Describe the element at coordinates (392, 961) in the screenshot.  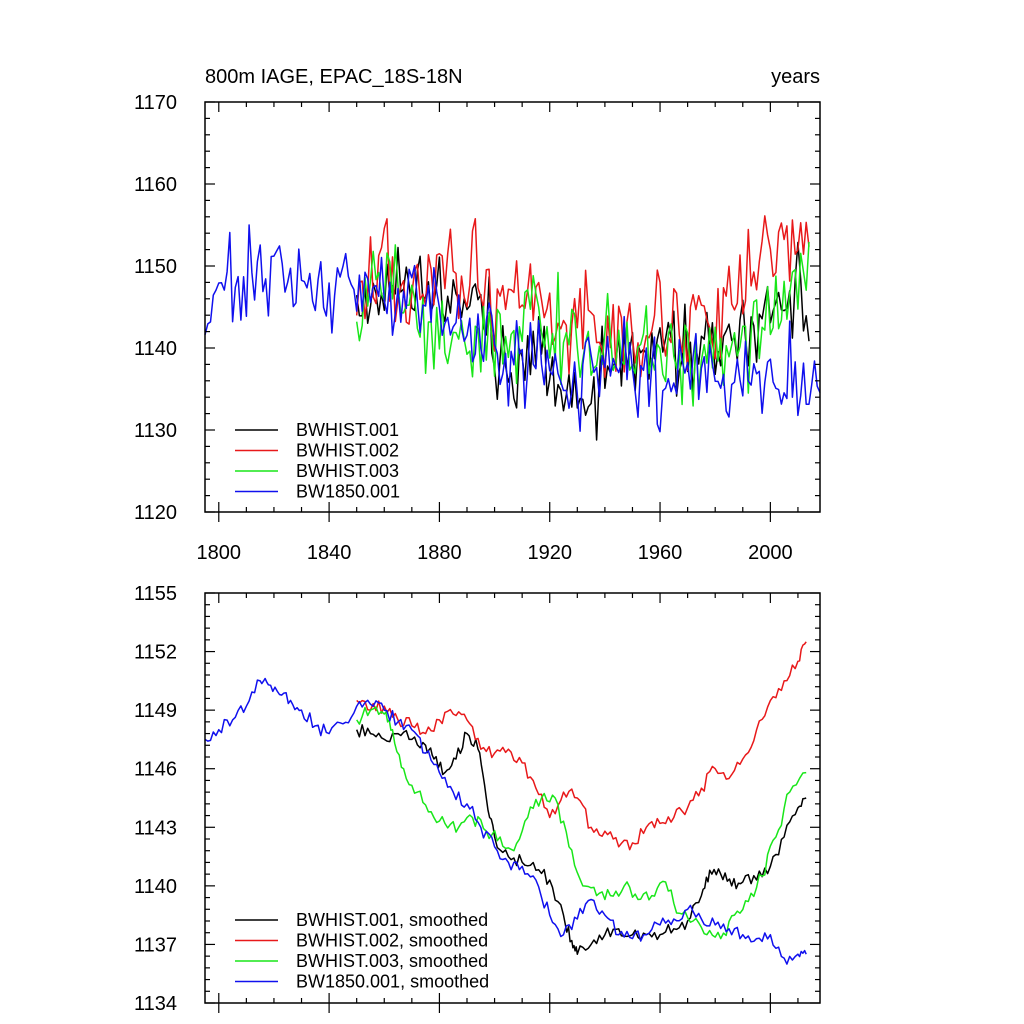
I see `legend-label-3: BWHIST.003, smoothed` at that location.